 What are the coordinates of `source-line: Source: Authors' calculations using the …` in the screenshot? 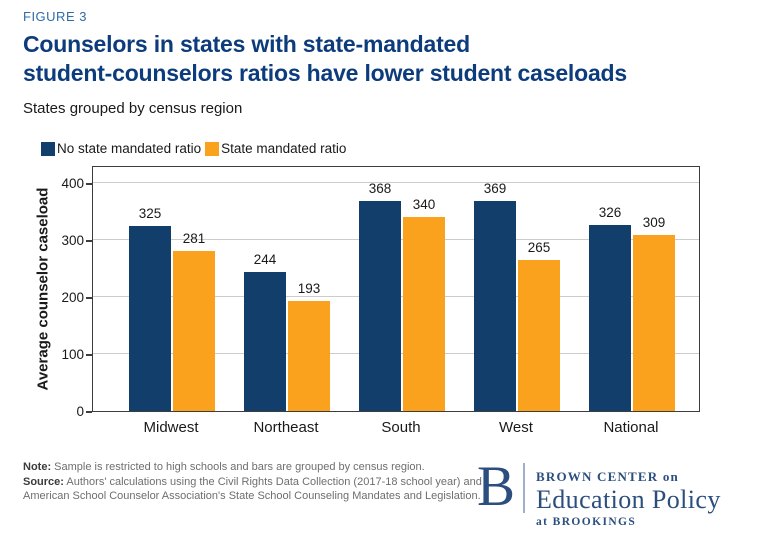 It's located at (259, 489).